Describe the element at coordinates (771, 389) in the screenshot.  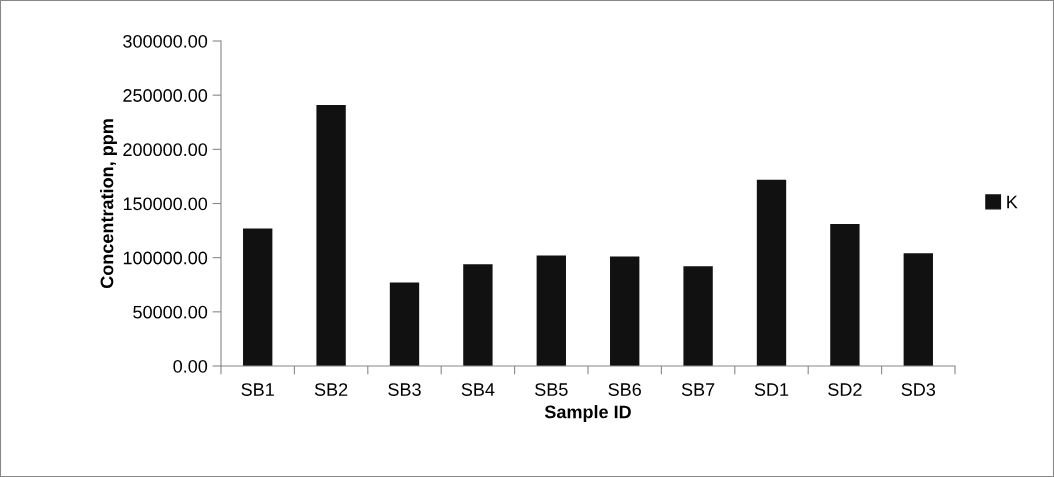
I see `x-tick-label: SD1` at that location.